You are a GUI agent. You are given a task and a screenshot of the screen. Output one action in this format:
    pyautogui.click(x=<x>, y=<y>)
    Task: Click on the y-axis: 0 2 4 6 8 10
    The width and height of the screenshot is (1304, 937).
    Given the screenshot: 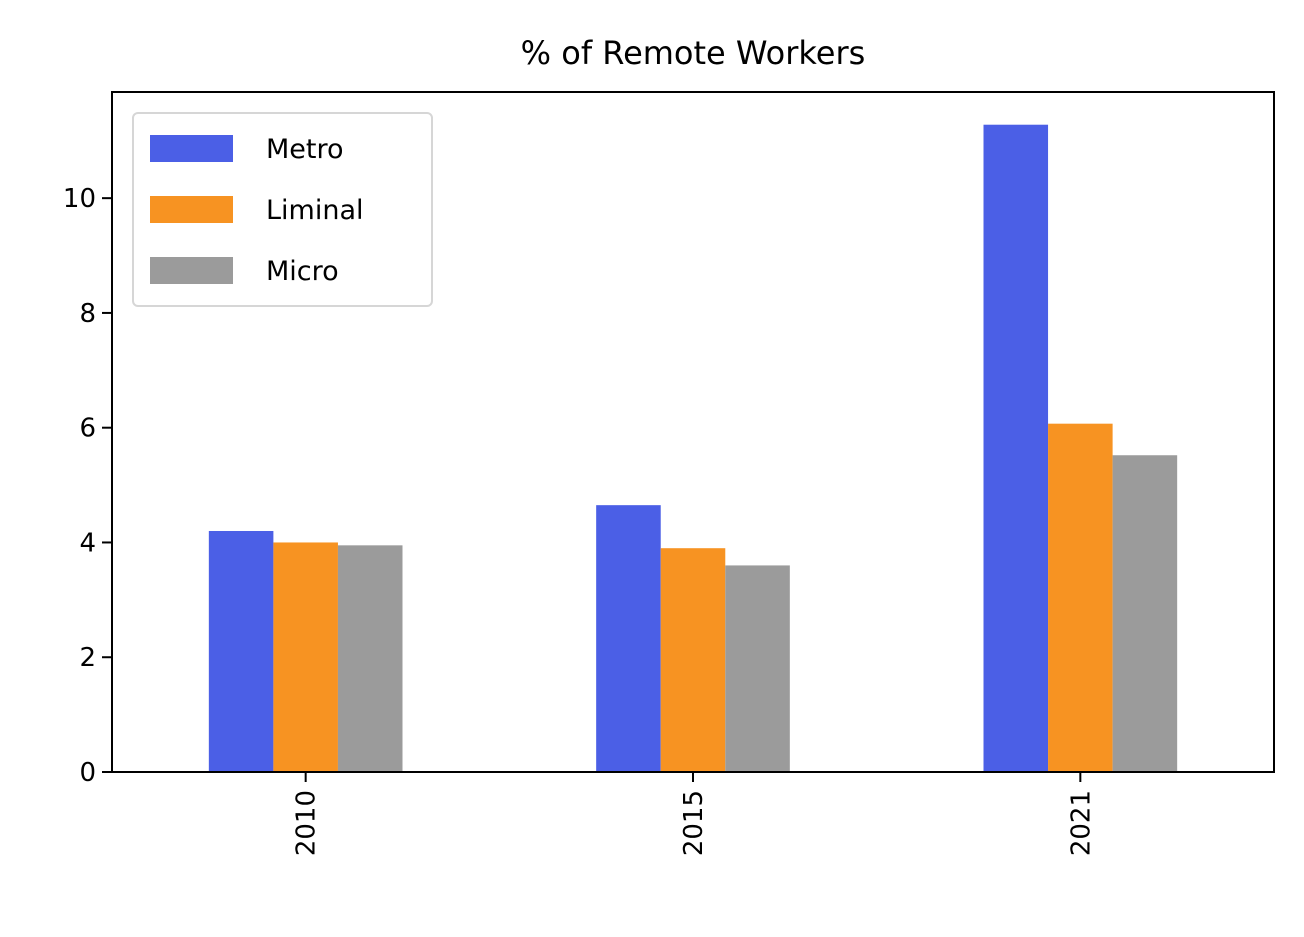 What is the action you would take?
    pyautogui.click(x=87, y=486)
    